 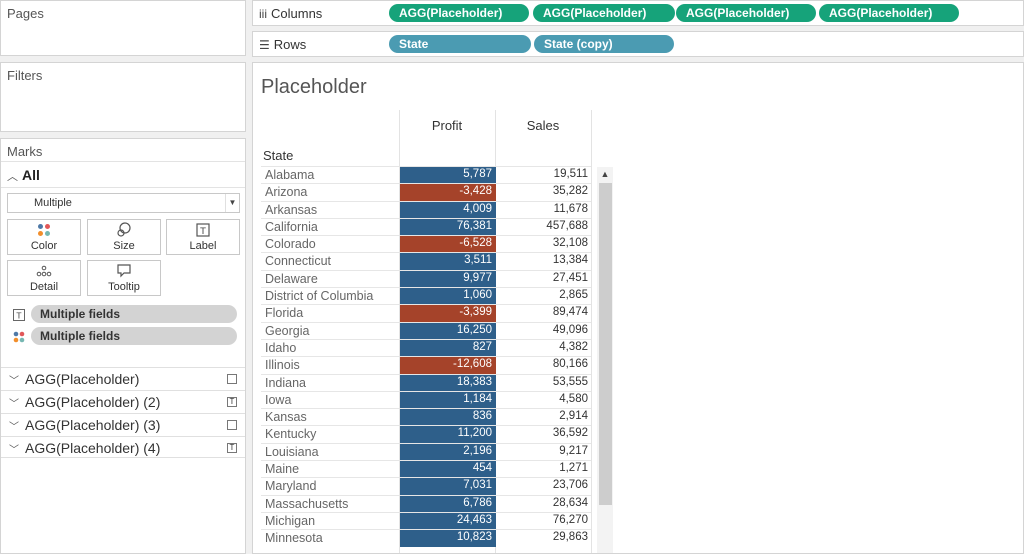 What do you see at coordinates (447, 125) in the screenshot?
I see `column-header-profit: Profit` at bounding box center [447, 125].